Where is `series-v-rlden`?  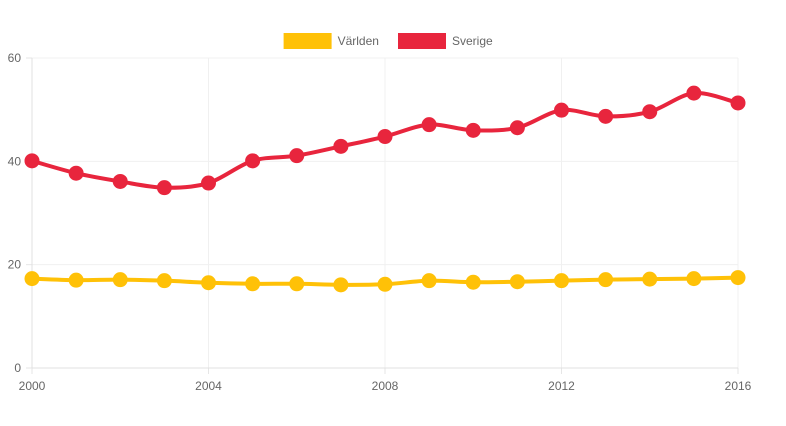 series-v-rlden is located at coordinates (385, 281).